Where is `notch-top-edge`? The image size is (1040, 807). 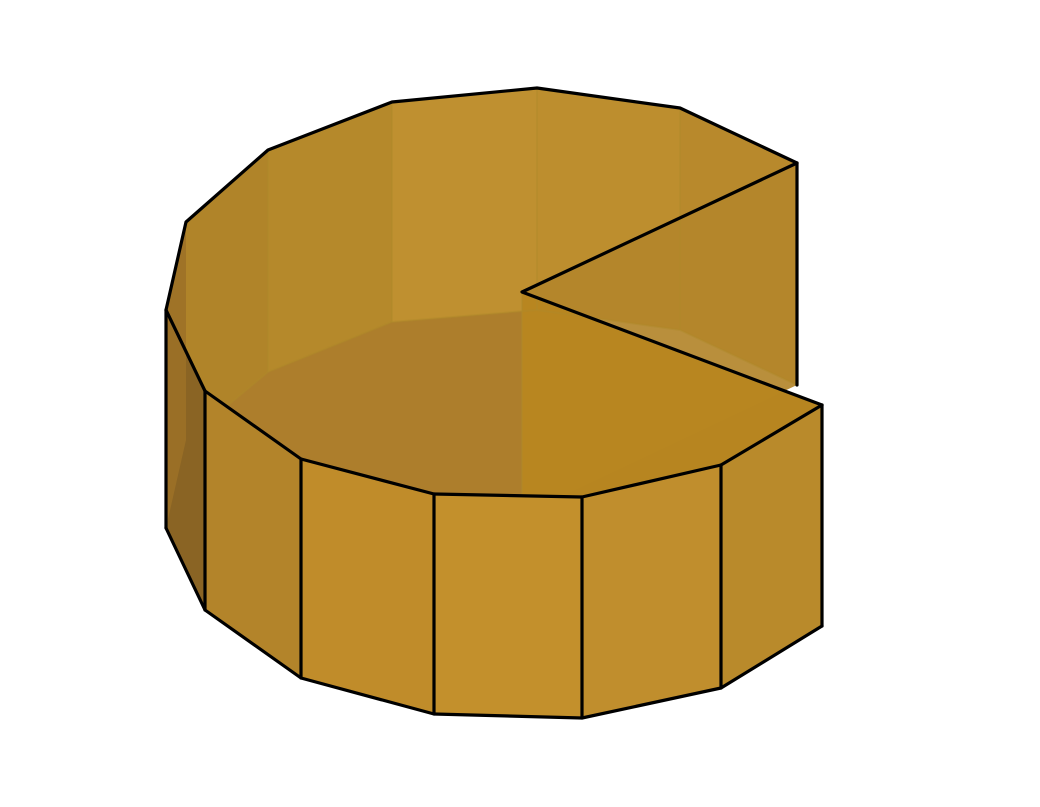 notch-top-edge is located at coordinates (672, 284).